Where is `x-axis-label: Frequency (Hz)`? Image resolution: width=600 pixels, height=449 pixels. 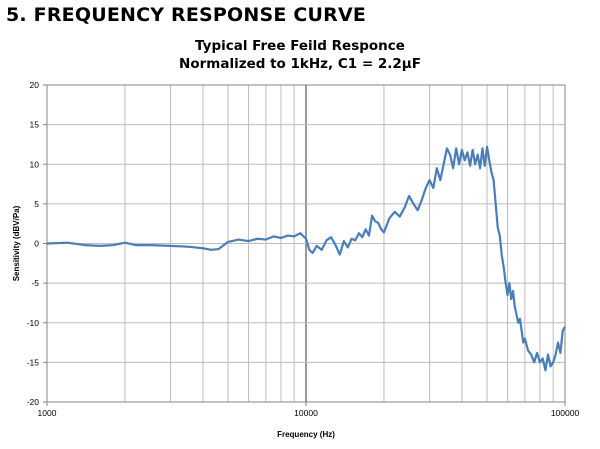 x-axis-label: Frequency (Hz) is located at coordinates (306, 434).